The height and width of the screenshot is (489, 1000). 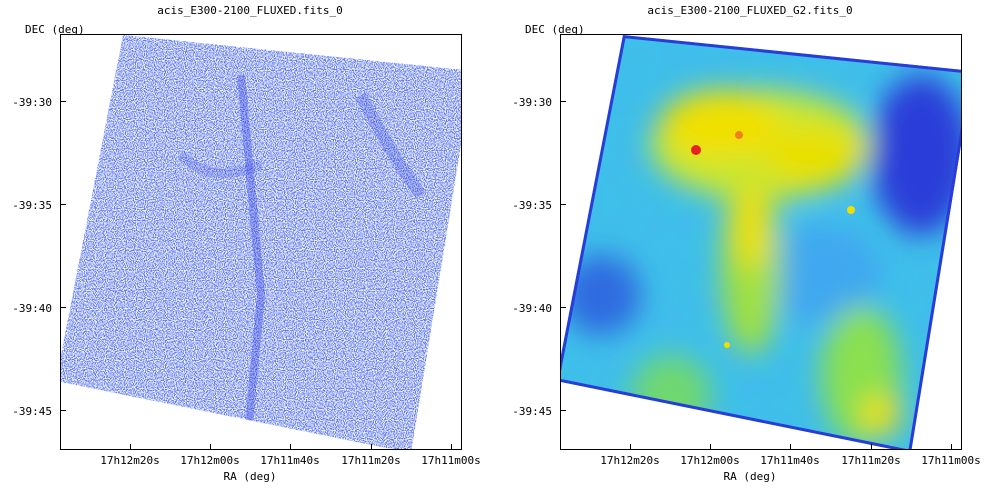 What do you see at coordinates (130, 460) in the screenshot?
I see `left-xtick-label: 17h12m20s` at bounding box center [130, 460].